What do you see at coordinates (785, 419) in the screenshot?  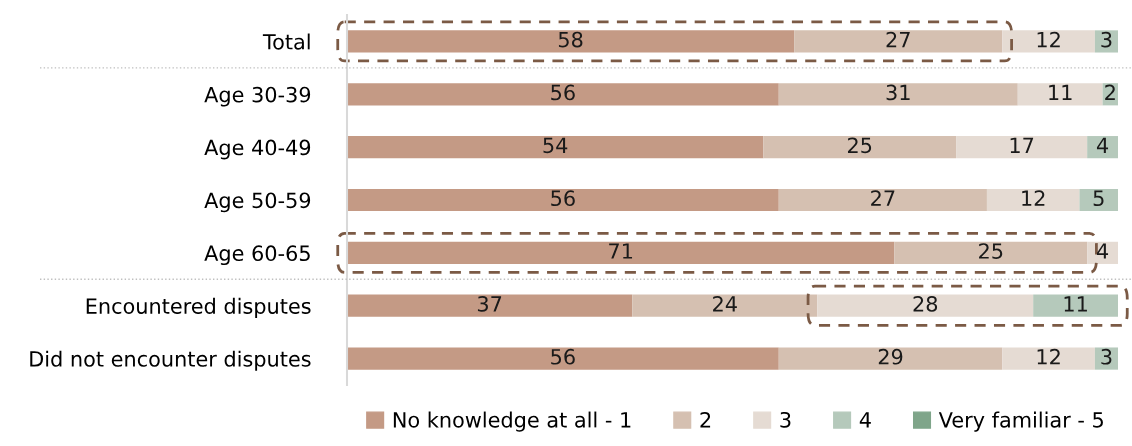 I see `legend-label: 3` at bounding box center [785, 419].